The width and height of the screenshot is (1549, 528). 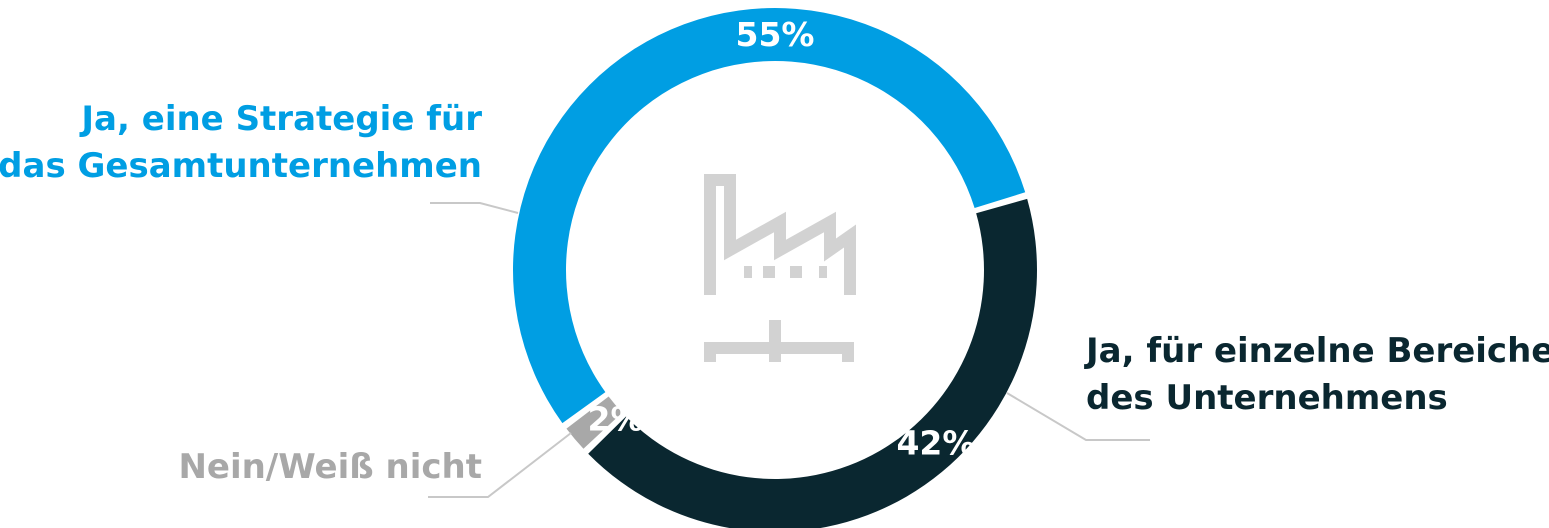 What do you see at coordinates (1078, 416) in the screenshot?
I see `leader-line-bereiche` at bounding box center [1078, 416].